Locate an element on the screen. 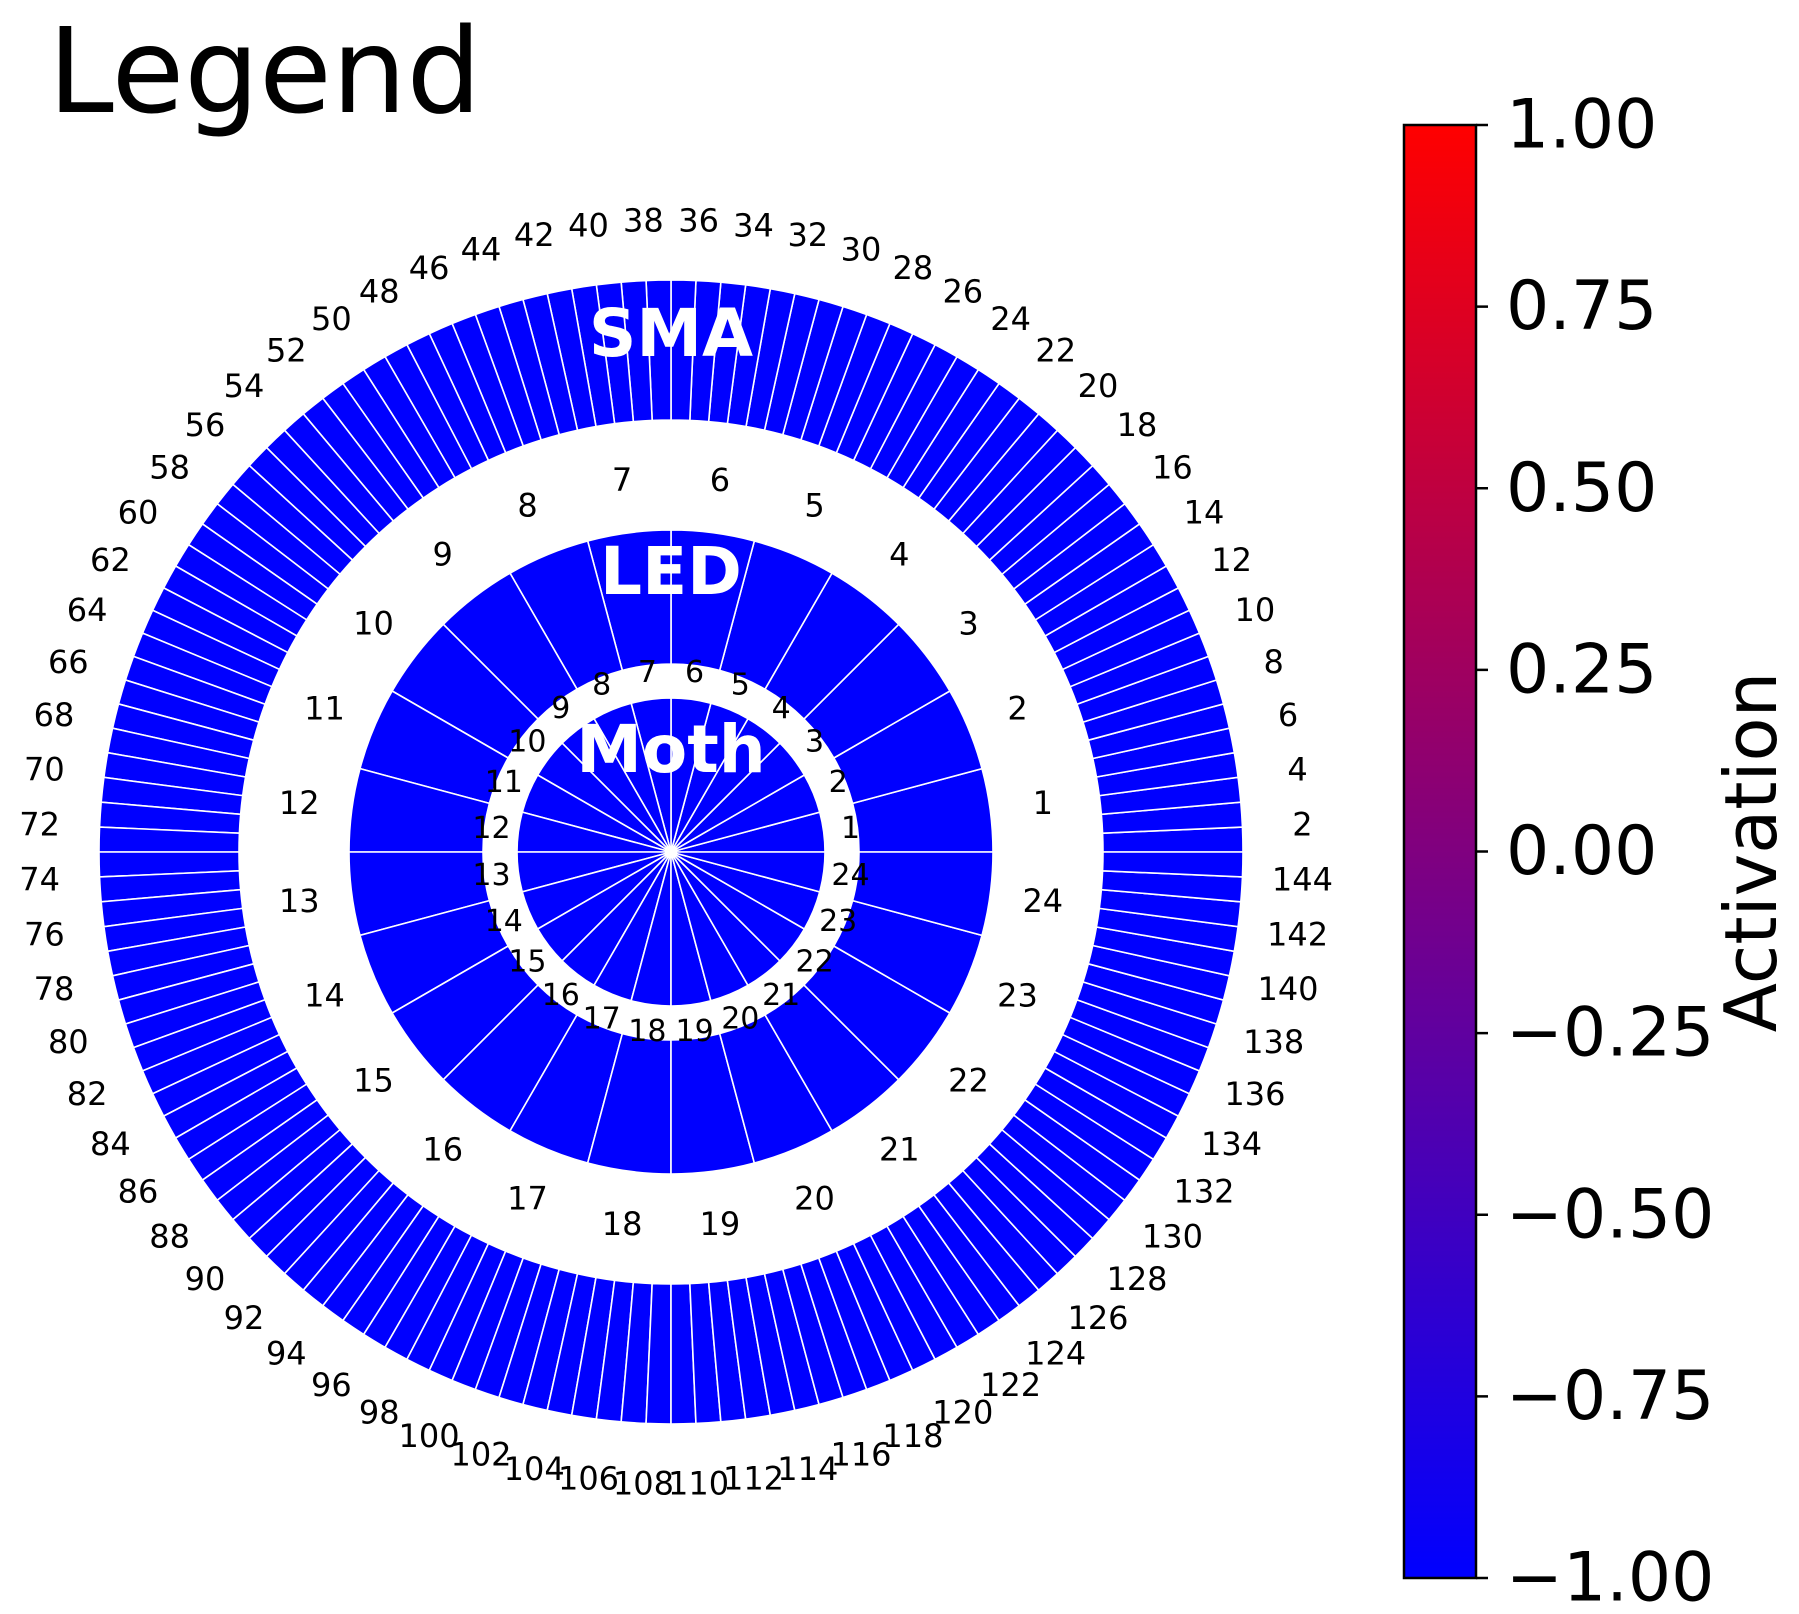  sma-segment-label: 120 is located at coordinates (962, 1413).